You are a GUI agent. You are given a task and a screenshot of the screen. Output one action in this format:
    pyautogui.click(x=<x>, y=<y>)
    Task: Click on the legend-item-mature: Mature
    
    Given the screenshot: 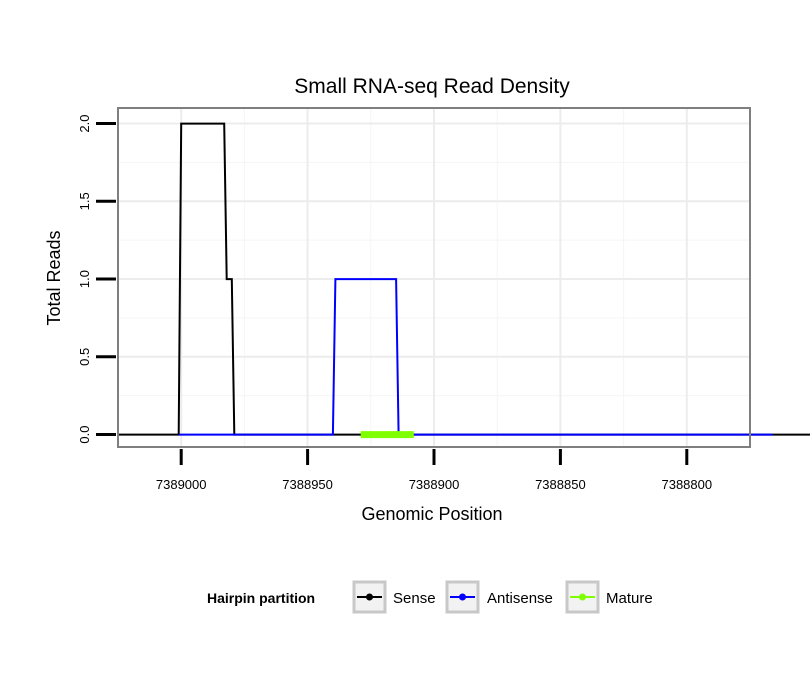 What is the action you would take?
    pyautogui.click(x=609, y=597)
    